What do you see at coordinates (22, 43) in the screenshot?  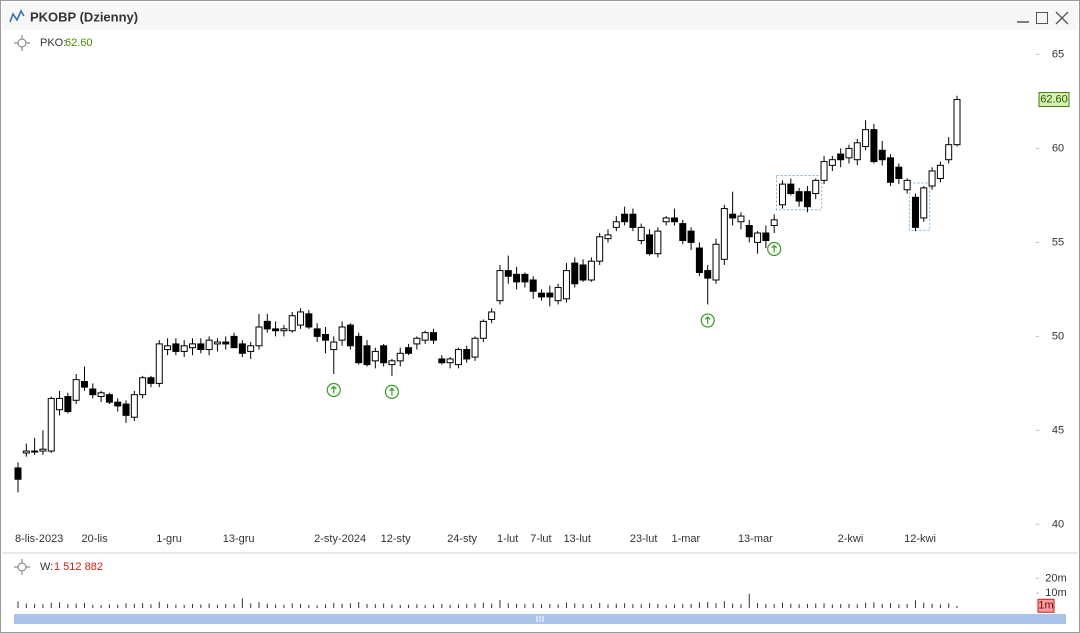 I see `legend-icon` at bounding box center [22, 43].